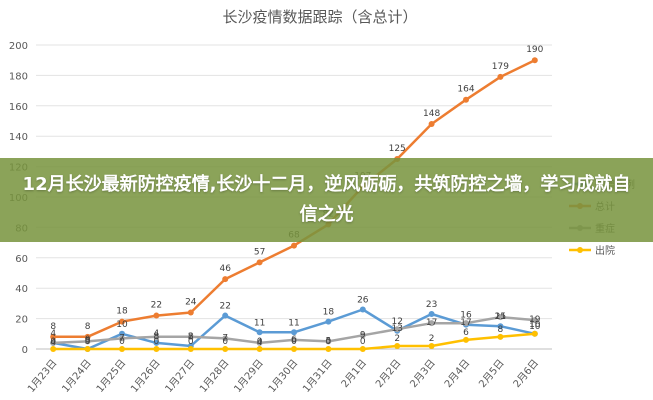 The image size is (653, 400). What do you see at coordinates (224, 307) in the screenshot?
I see `data-label: 22` at bounding box center [224, 307].